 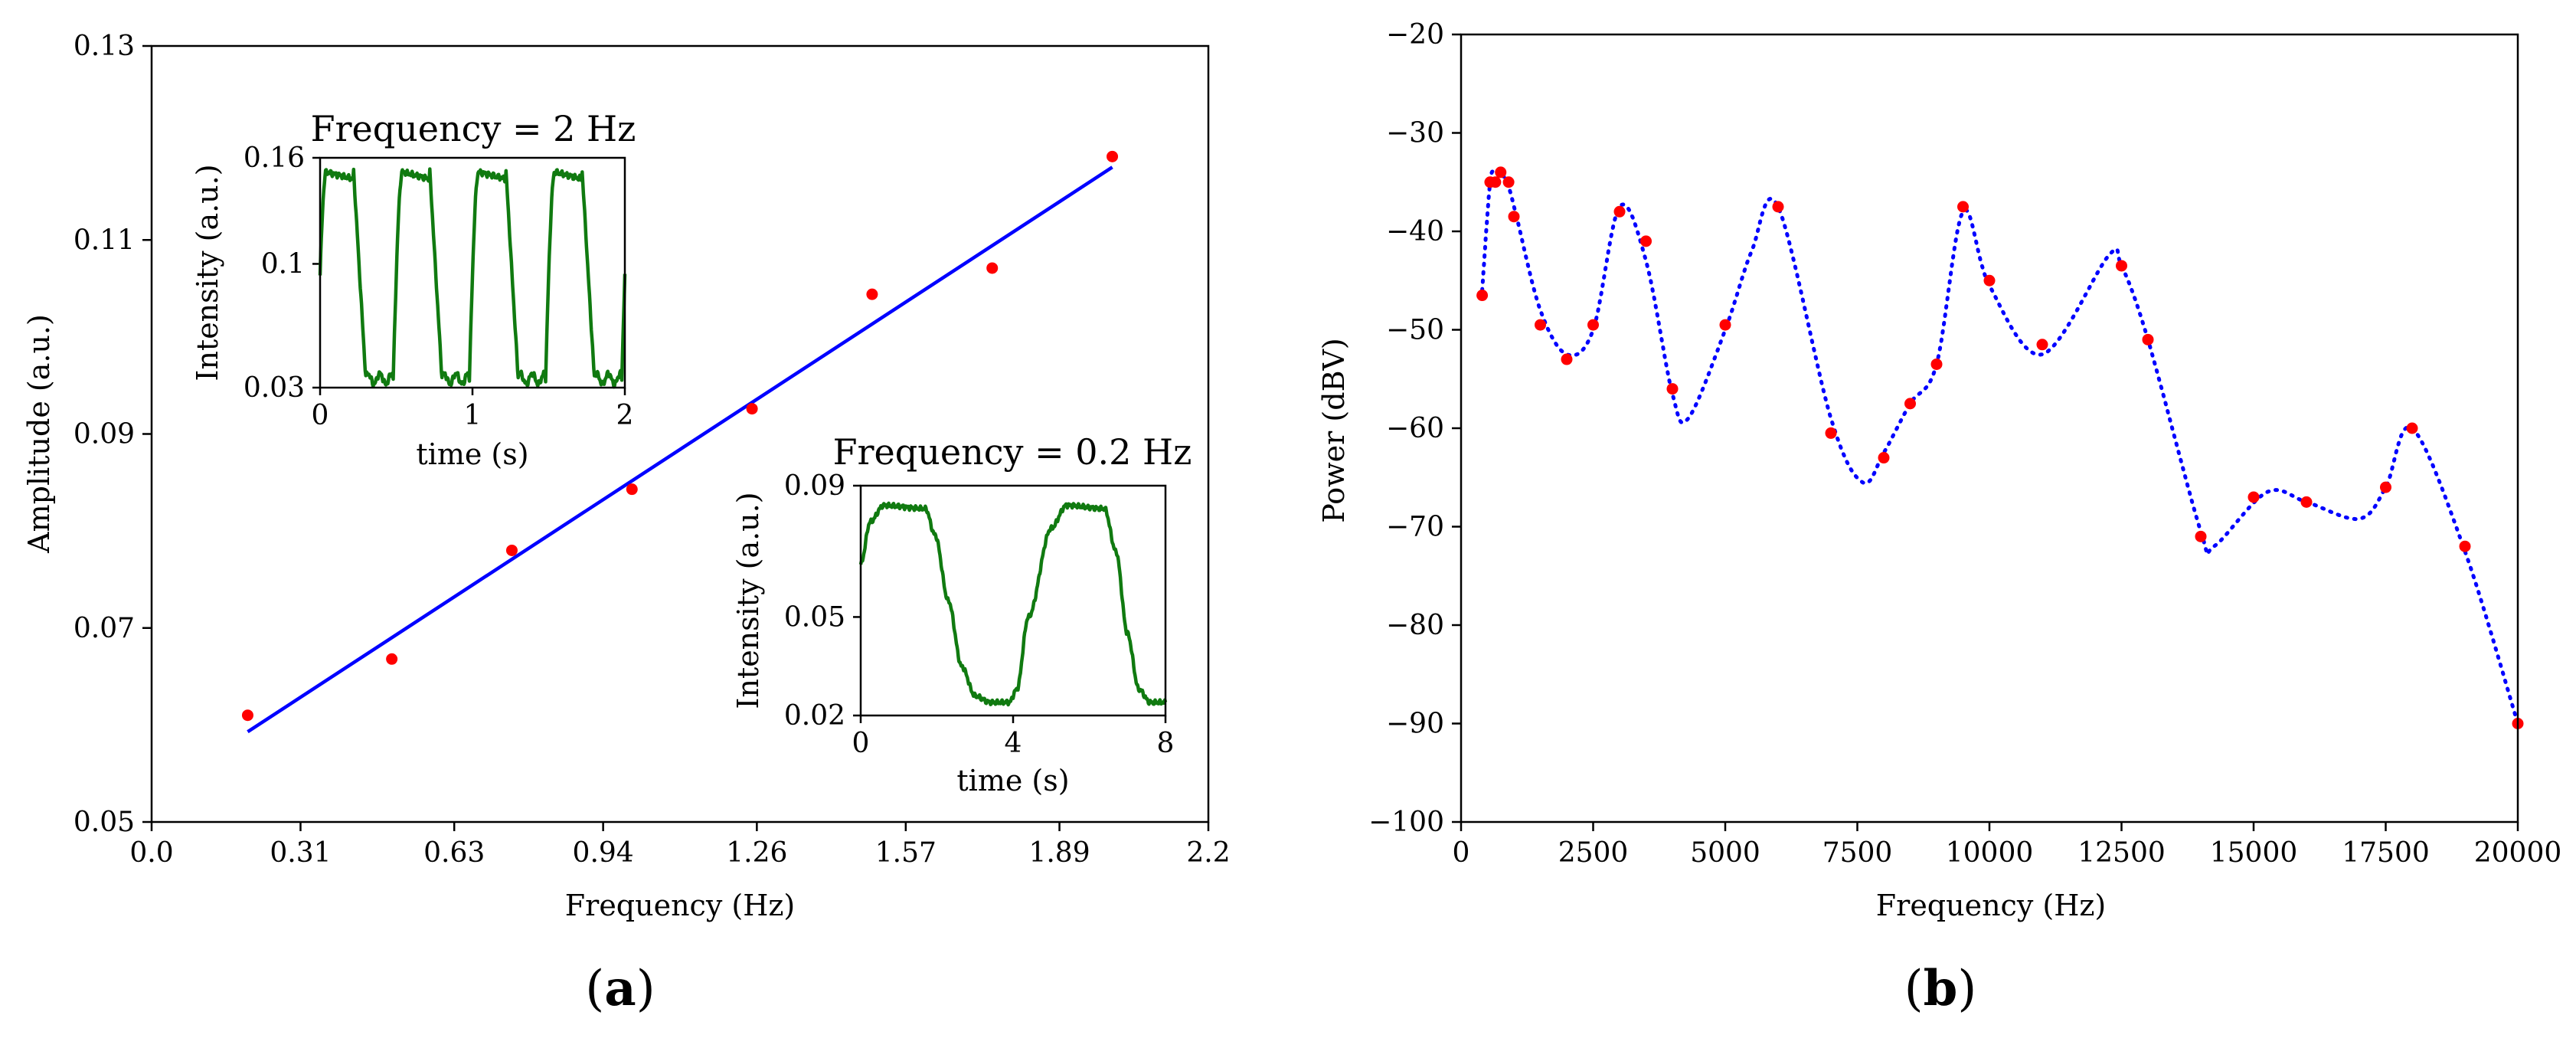 What do you see at coordinates (472, 278) in the screenshot?
I see `inset-2hz-trace` at bounding box center [472, 278].